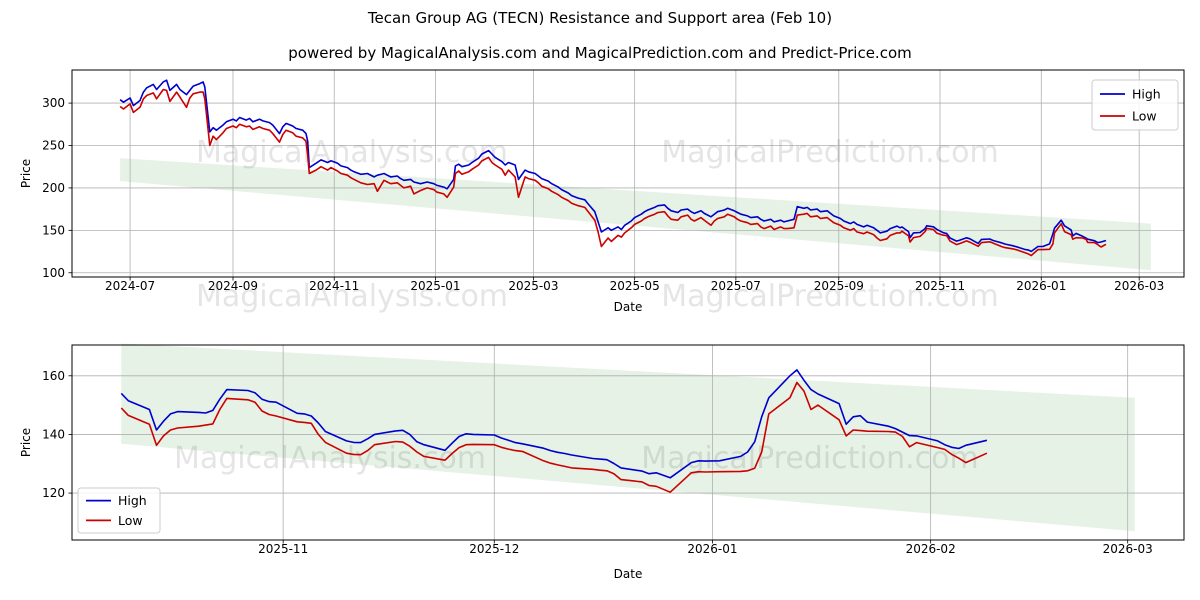 This screenshot has width=1200, height=600. I want to click on high-series-line, so click(554, 424).